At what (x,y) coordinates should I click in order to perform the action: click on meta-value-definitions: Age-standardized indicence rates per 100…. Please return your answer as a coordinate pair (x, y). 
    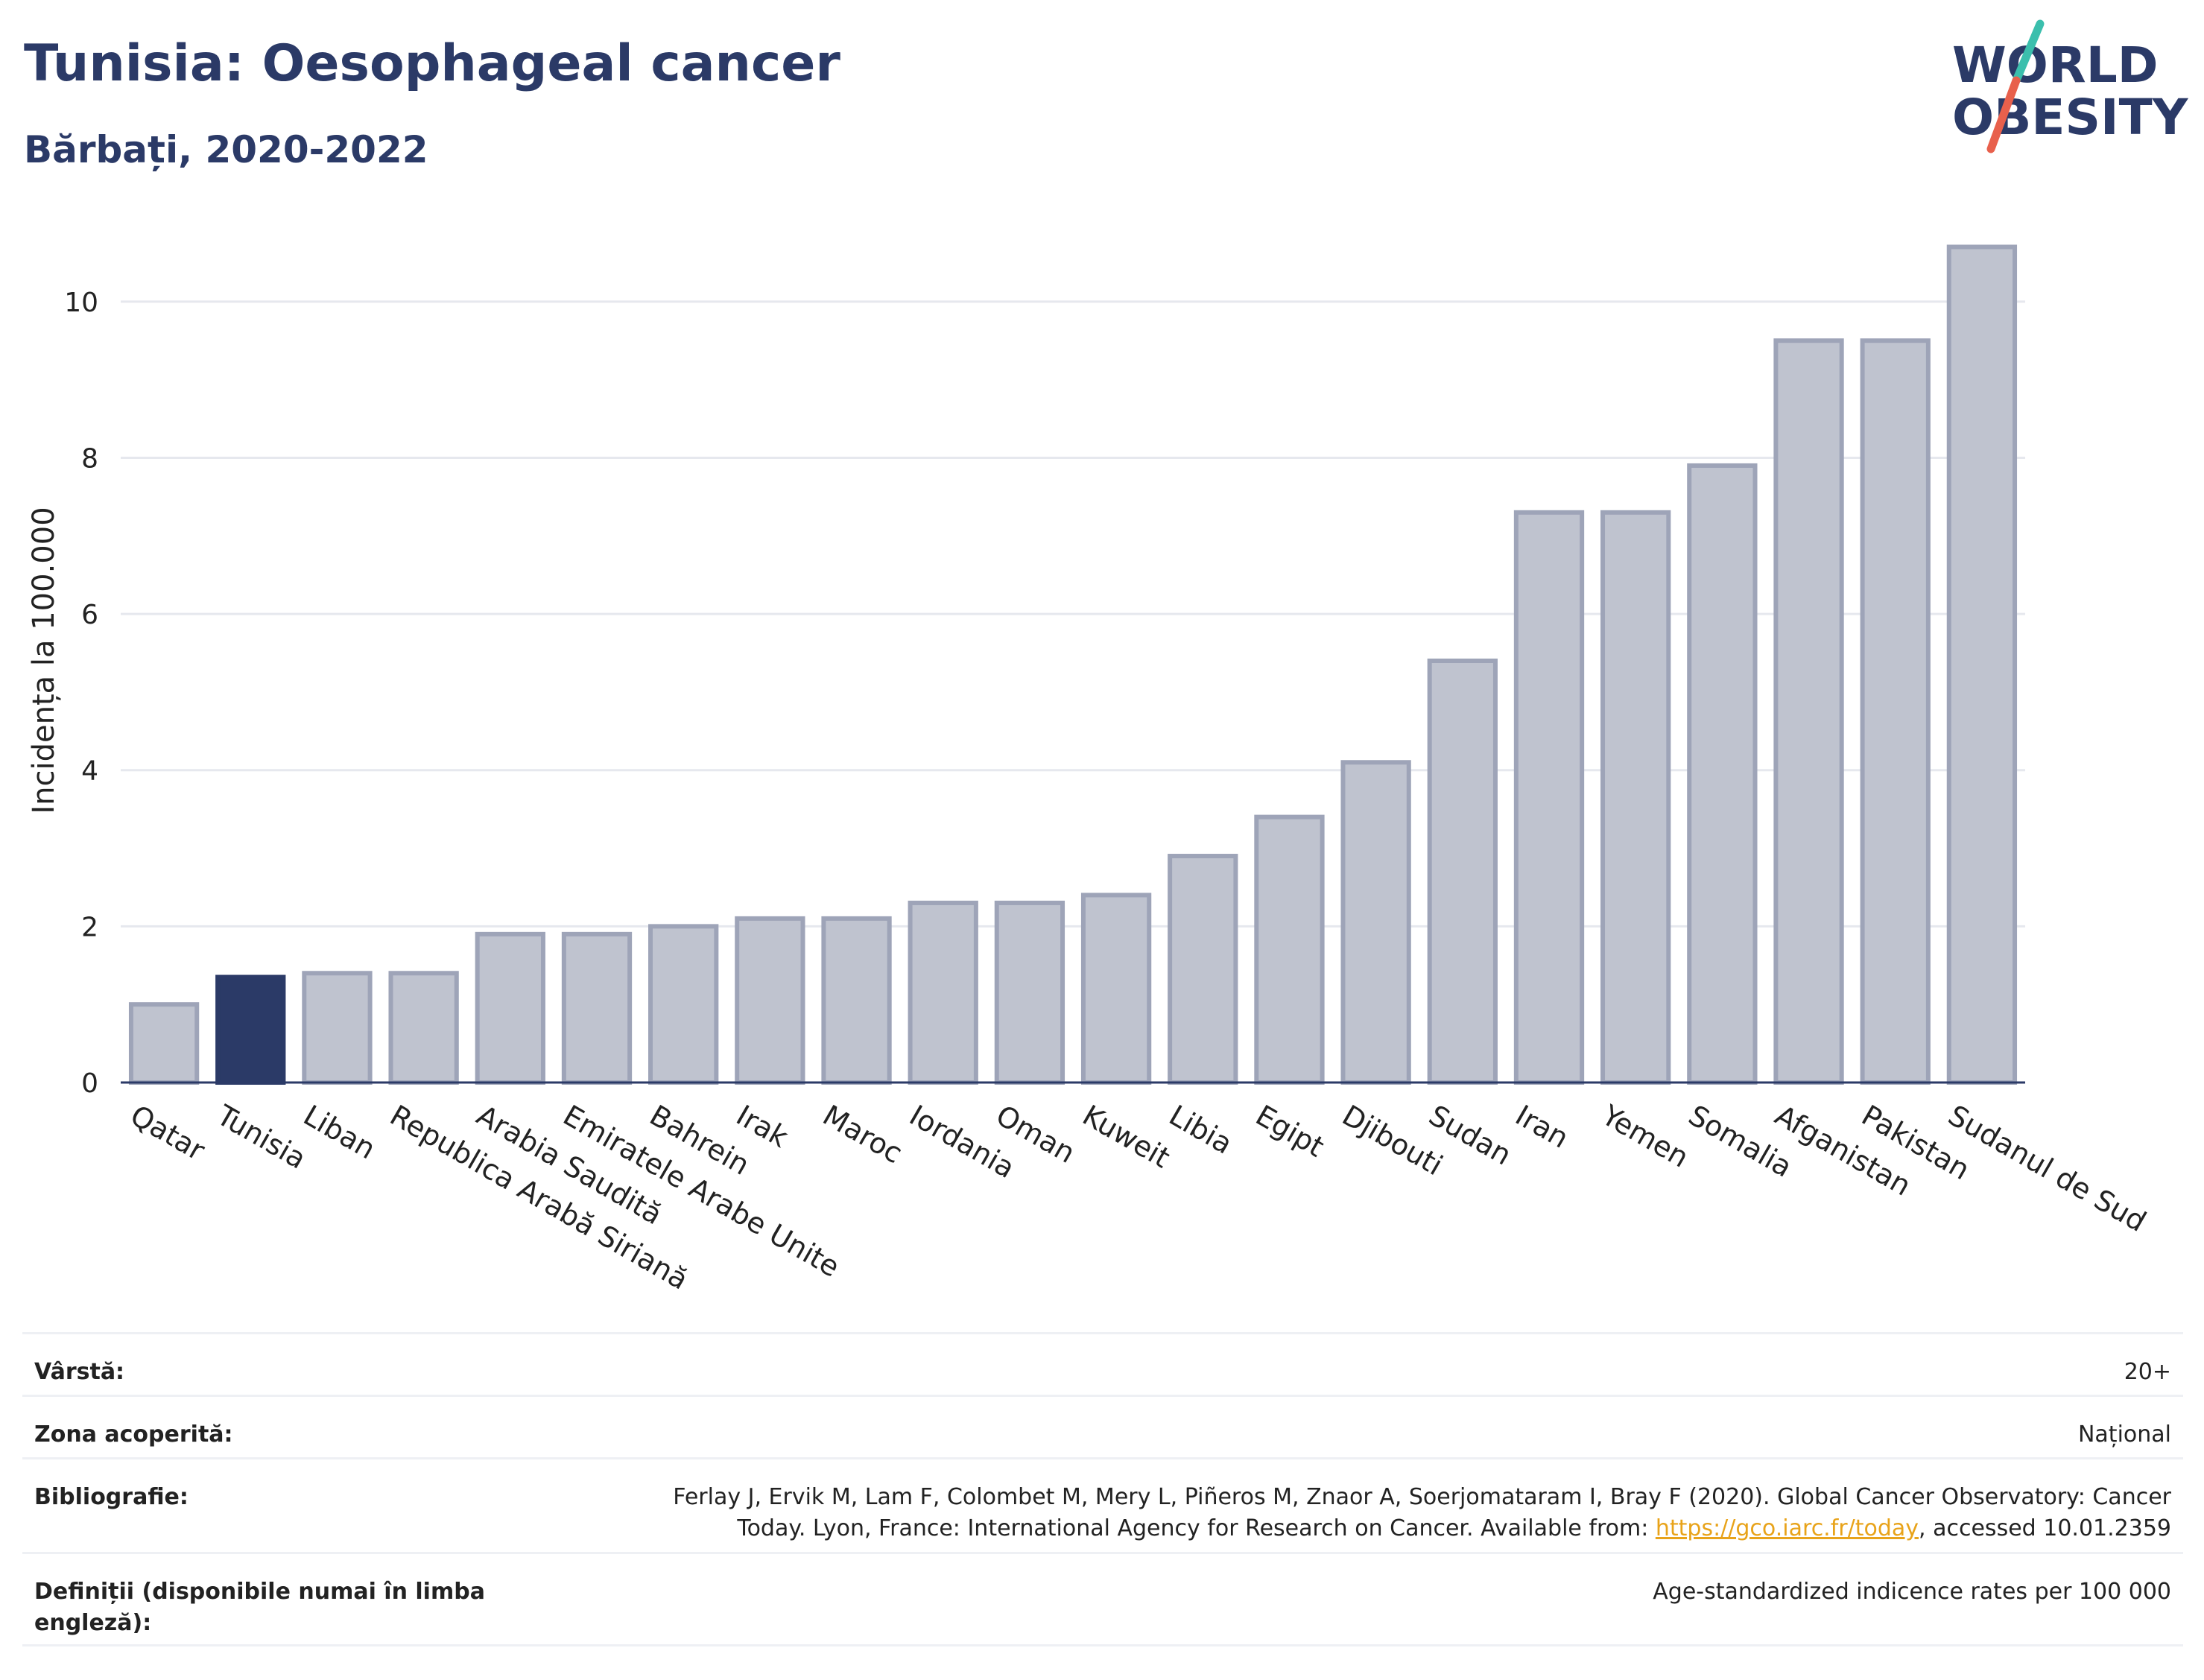
    Looking at the image, I should click on (1912, 1592).